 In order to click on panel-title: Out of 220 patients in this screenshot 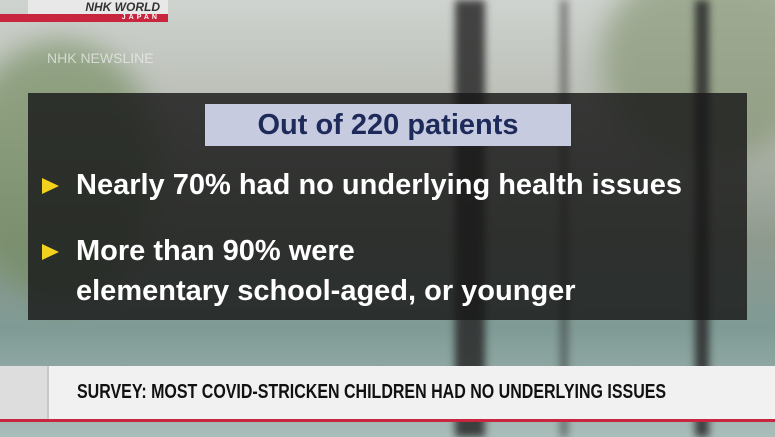, I will do `click(388, 125)`.